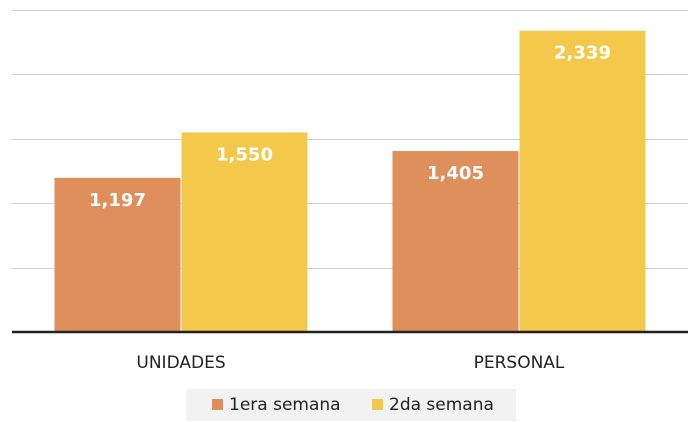 Image resolution: width=700 pixels, height=422 pixels. I want to click on category-labels: UNIDADES PERSONAL, so click(350, 363).